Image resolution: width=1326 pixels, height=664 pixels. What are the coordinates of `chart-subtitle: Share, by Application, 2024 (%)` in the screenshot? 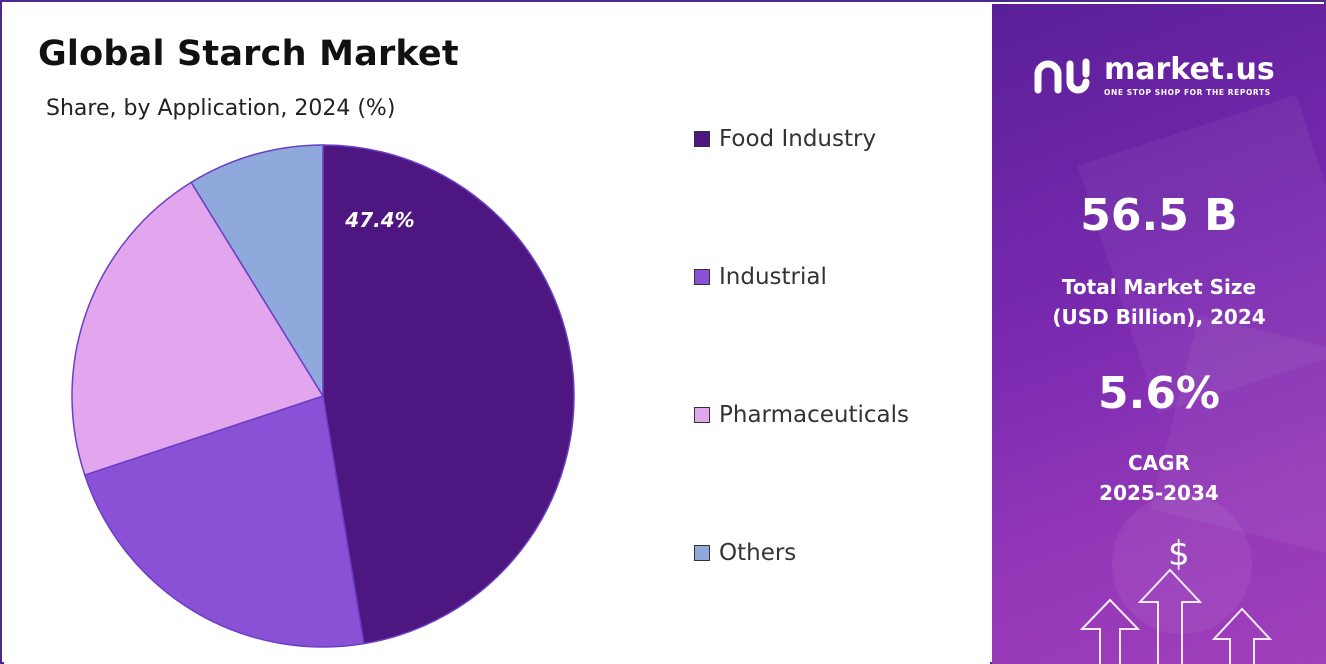 It's located at (221, 108).